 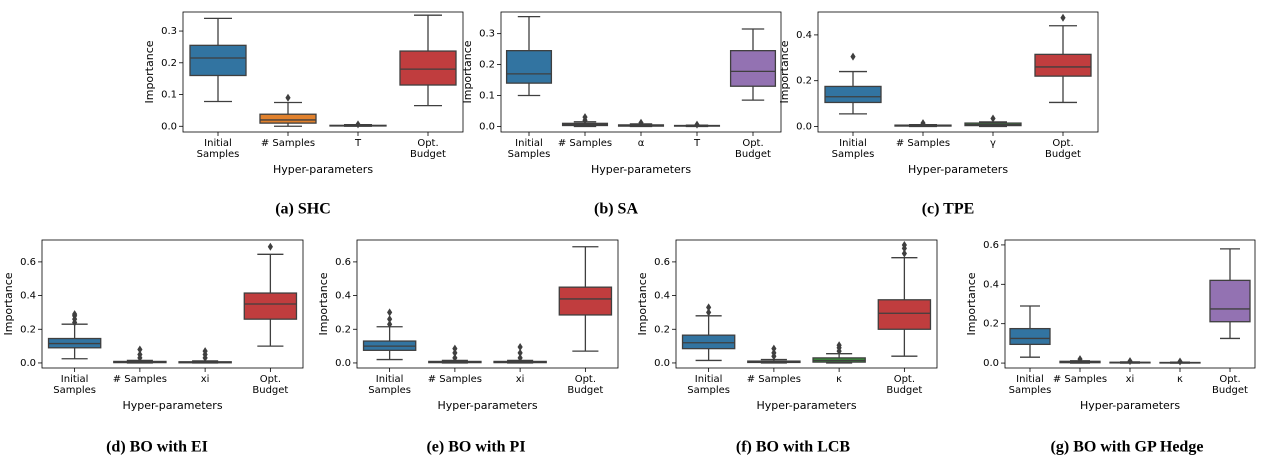 What do you see at coordinates (993, 143) in the screenshot?
I see `x-tick-label: γ` at bounding box center [993, 143].